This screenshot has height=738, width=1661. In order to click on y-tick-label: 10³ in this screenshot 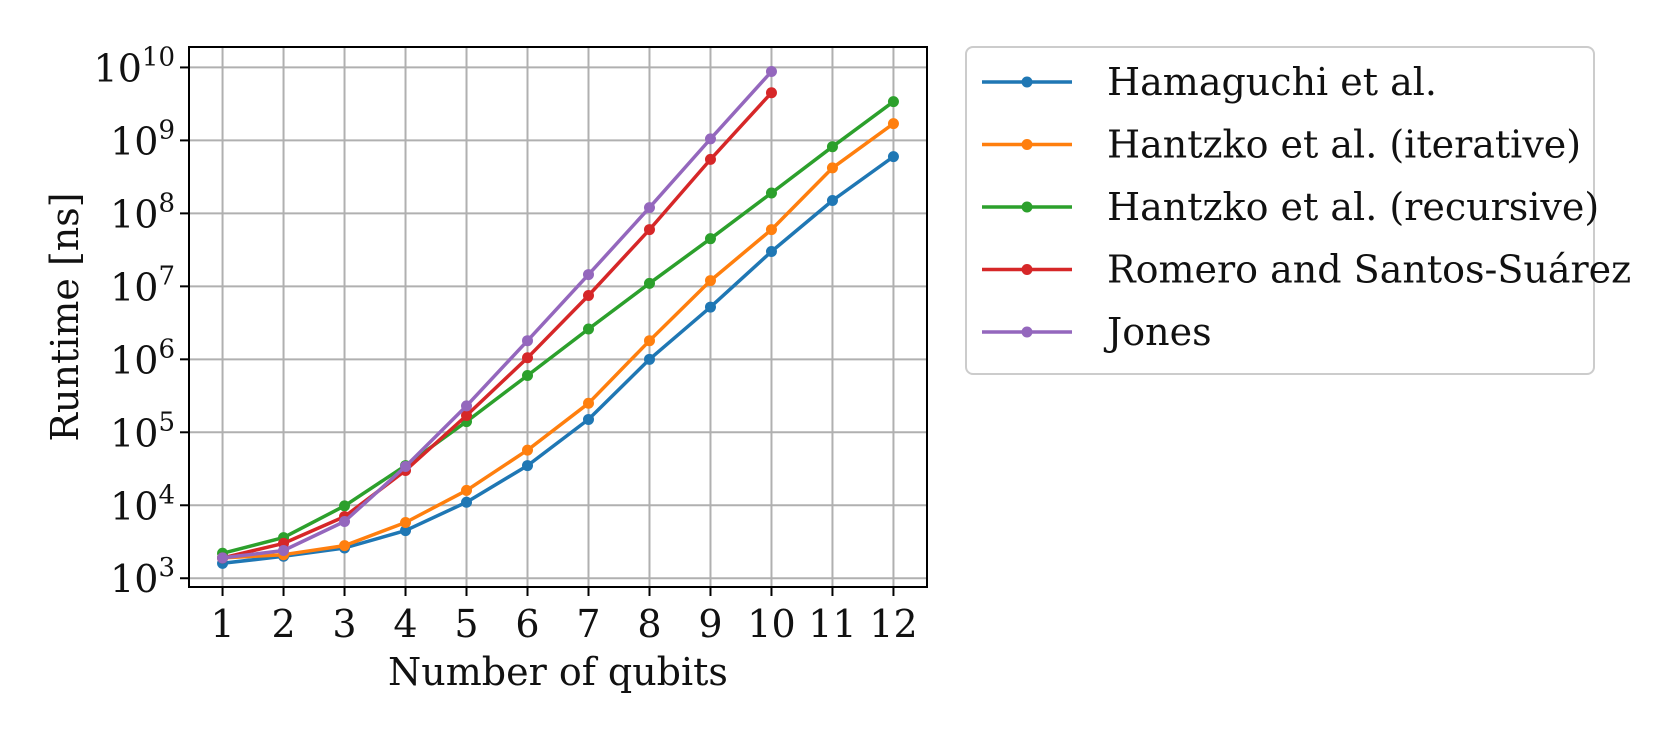, I will do `click(142, 577)`.